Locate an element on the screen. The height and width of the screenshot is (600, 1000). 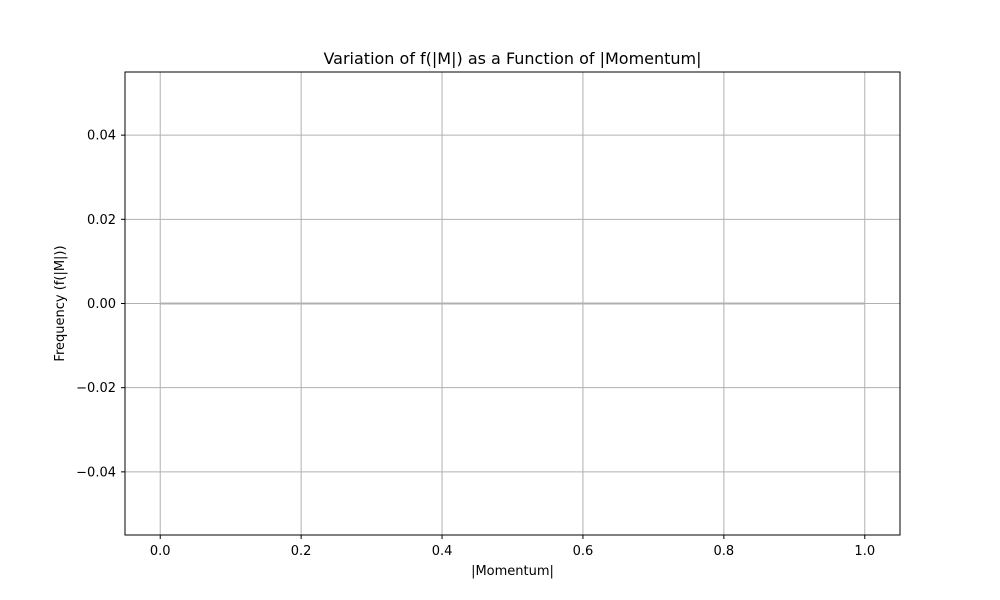
x-tick-label: 1.0 is located at coordinates (864, 551).